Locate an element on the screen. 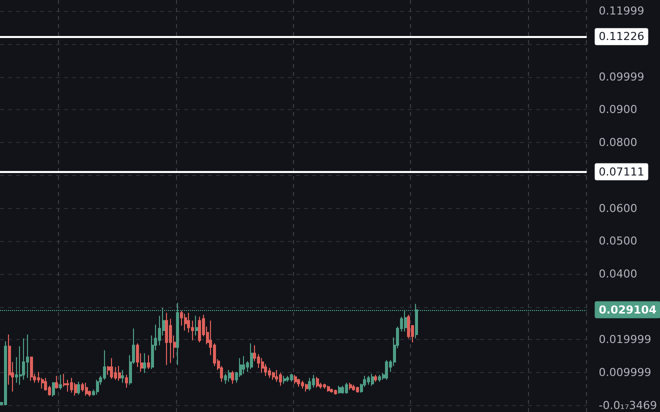 Image resolution: width=660 pixels, height=412 pixels. y-tick-label: 0.0500 is located at coordinates (618, 241).